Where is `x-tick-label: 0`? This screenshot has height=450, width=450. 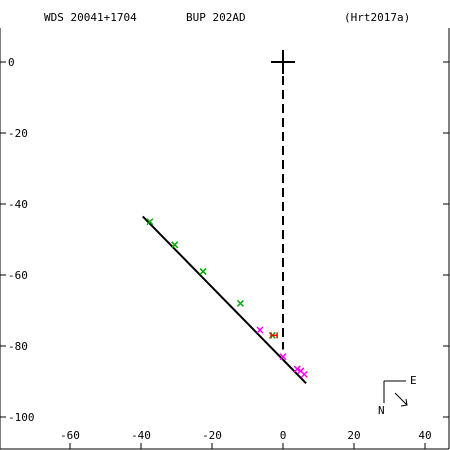 x-tick-label: 0 is located at coordinates (283, 435).